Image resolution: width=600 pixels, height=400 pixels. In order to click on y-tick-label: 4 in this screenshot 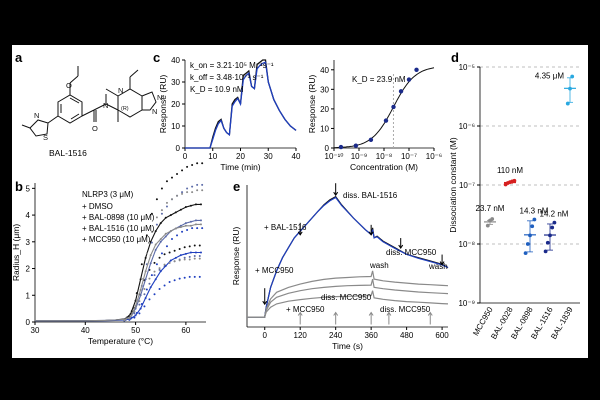, I will do `click(28, 215)`.